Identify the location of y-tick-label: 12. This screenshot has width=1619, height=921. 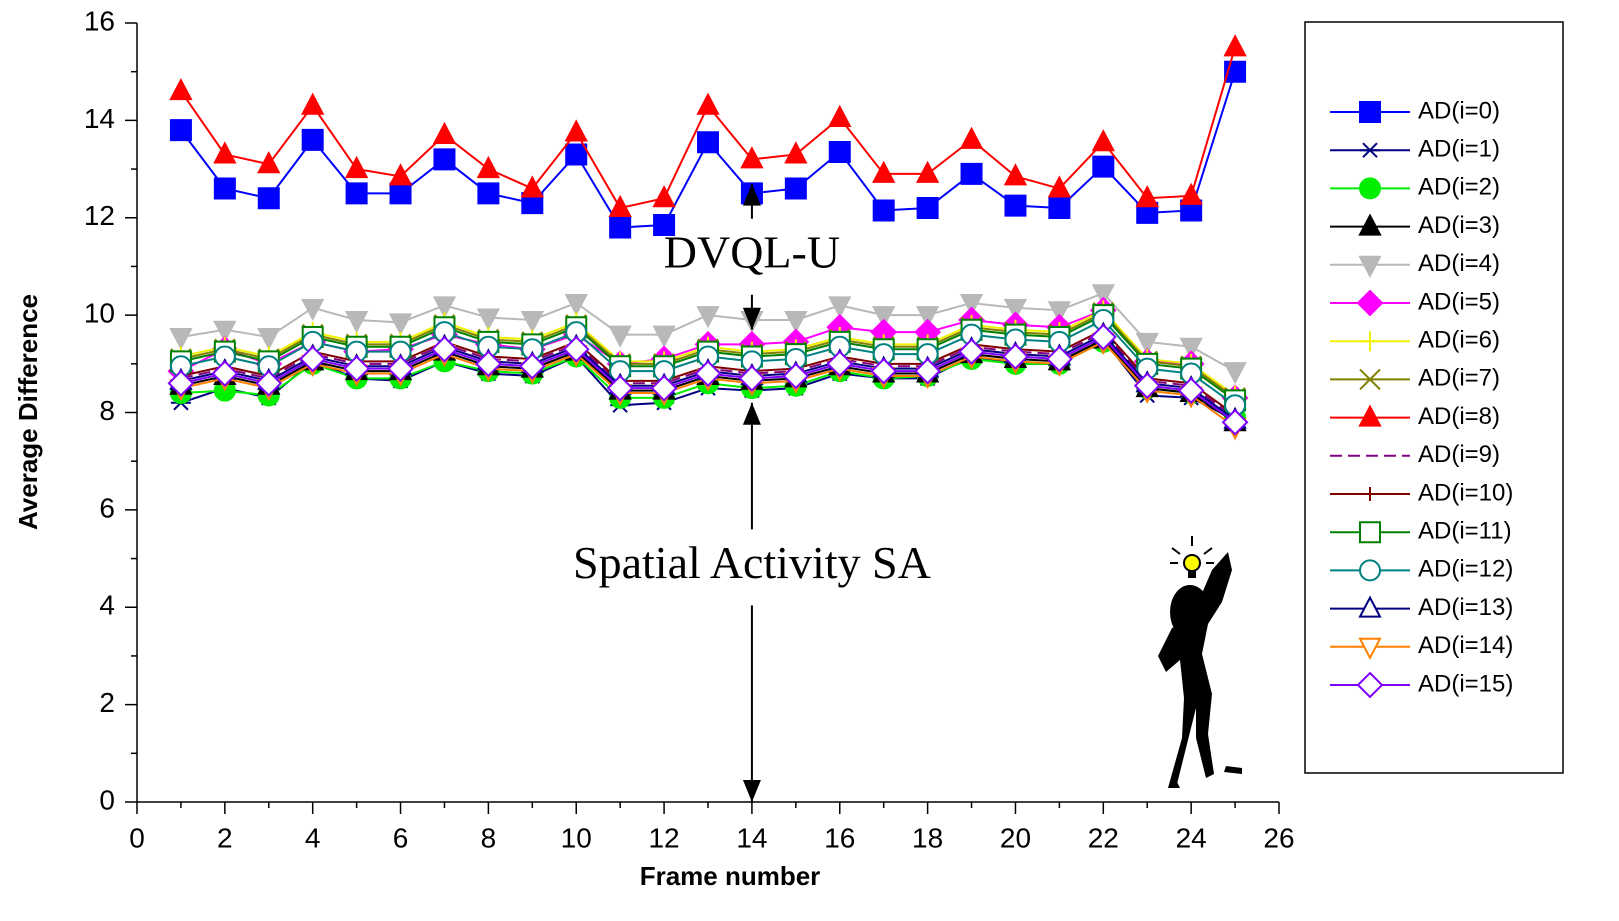
(99, 215).